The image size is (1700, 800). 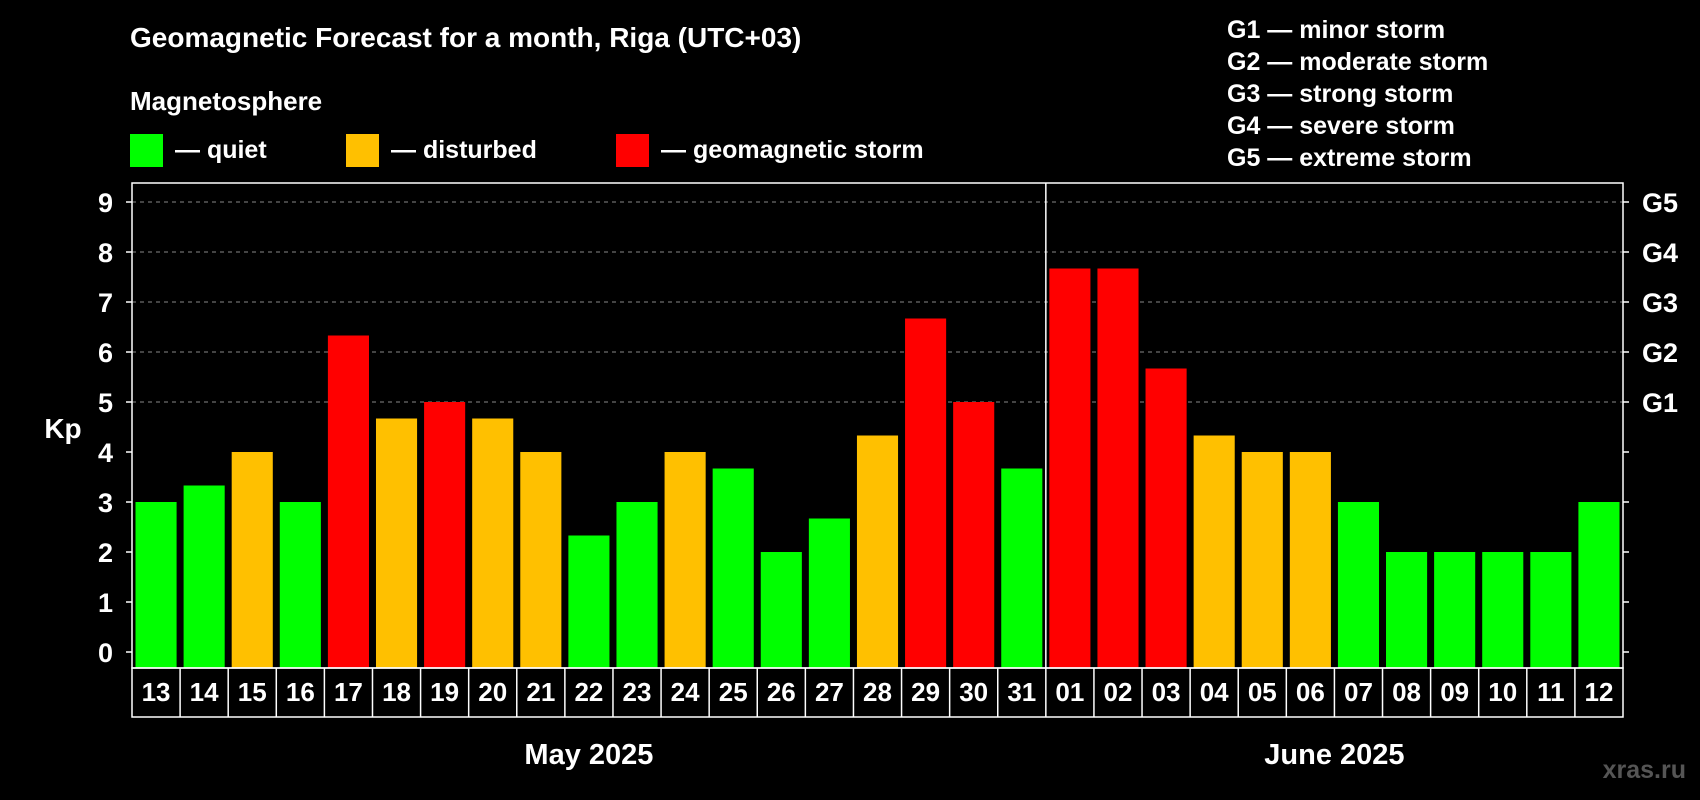 What do you see at coordinates (1336, 30) in the screenshot?
I see `storm-level-g1: G1 — minor storm` at bounding box center [1336, 30].